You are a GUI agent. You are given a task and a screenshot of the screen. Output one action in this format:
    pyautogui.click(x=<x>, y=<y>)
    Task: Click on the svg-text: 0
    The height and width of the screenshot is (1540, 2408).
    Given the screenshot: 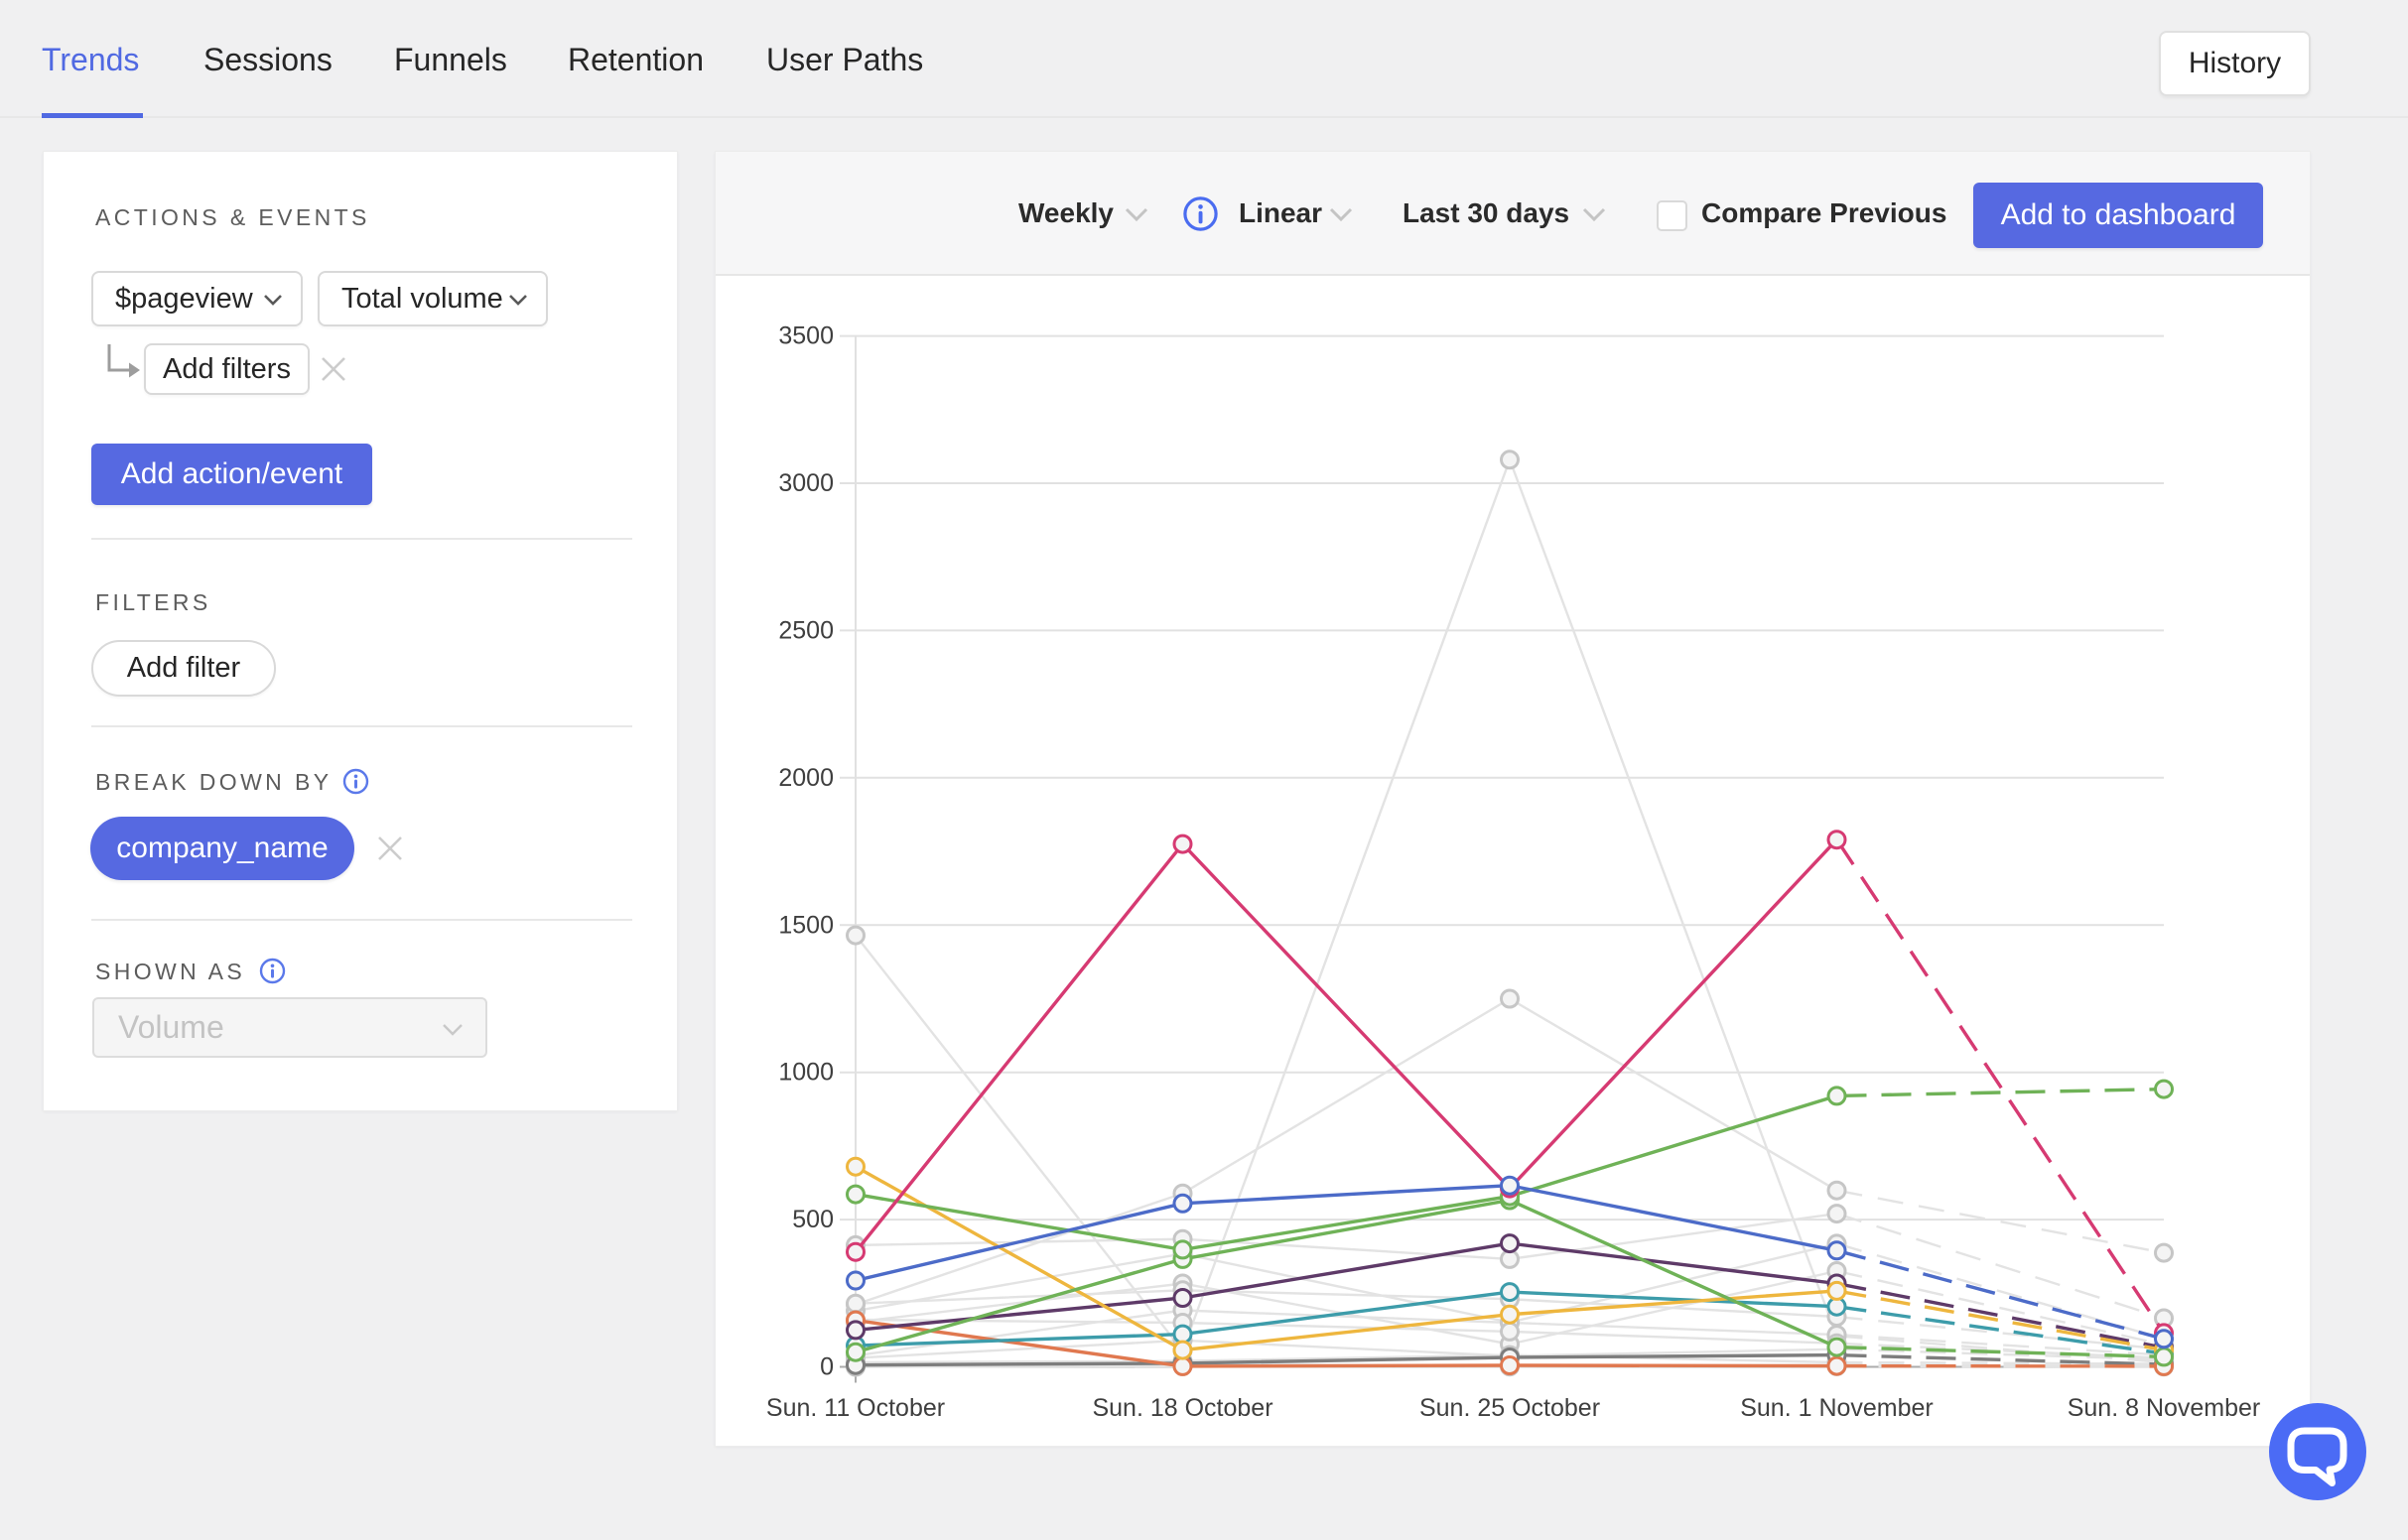 What is the action you would take?
    pyautogui.click(x=827, y=1367)
    